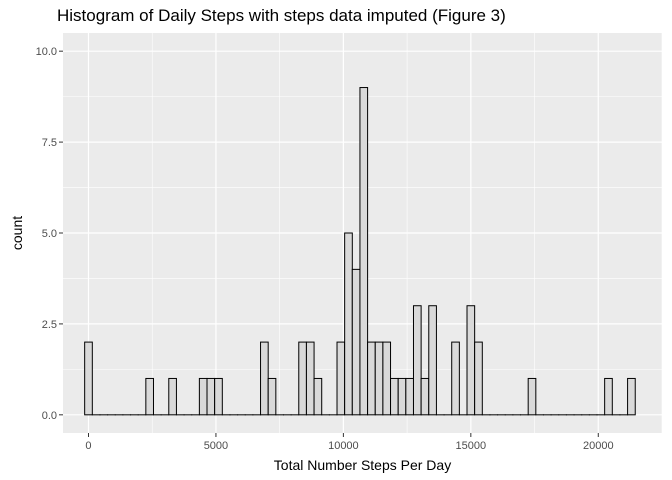  Describe the element at coordinates (46, 52) in the screenshot. I see `y-tick-label: 10.0` at that location.